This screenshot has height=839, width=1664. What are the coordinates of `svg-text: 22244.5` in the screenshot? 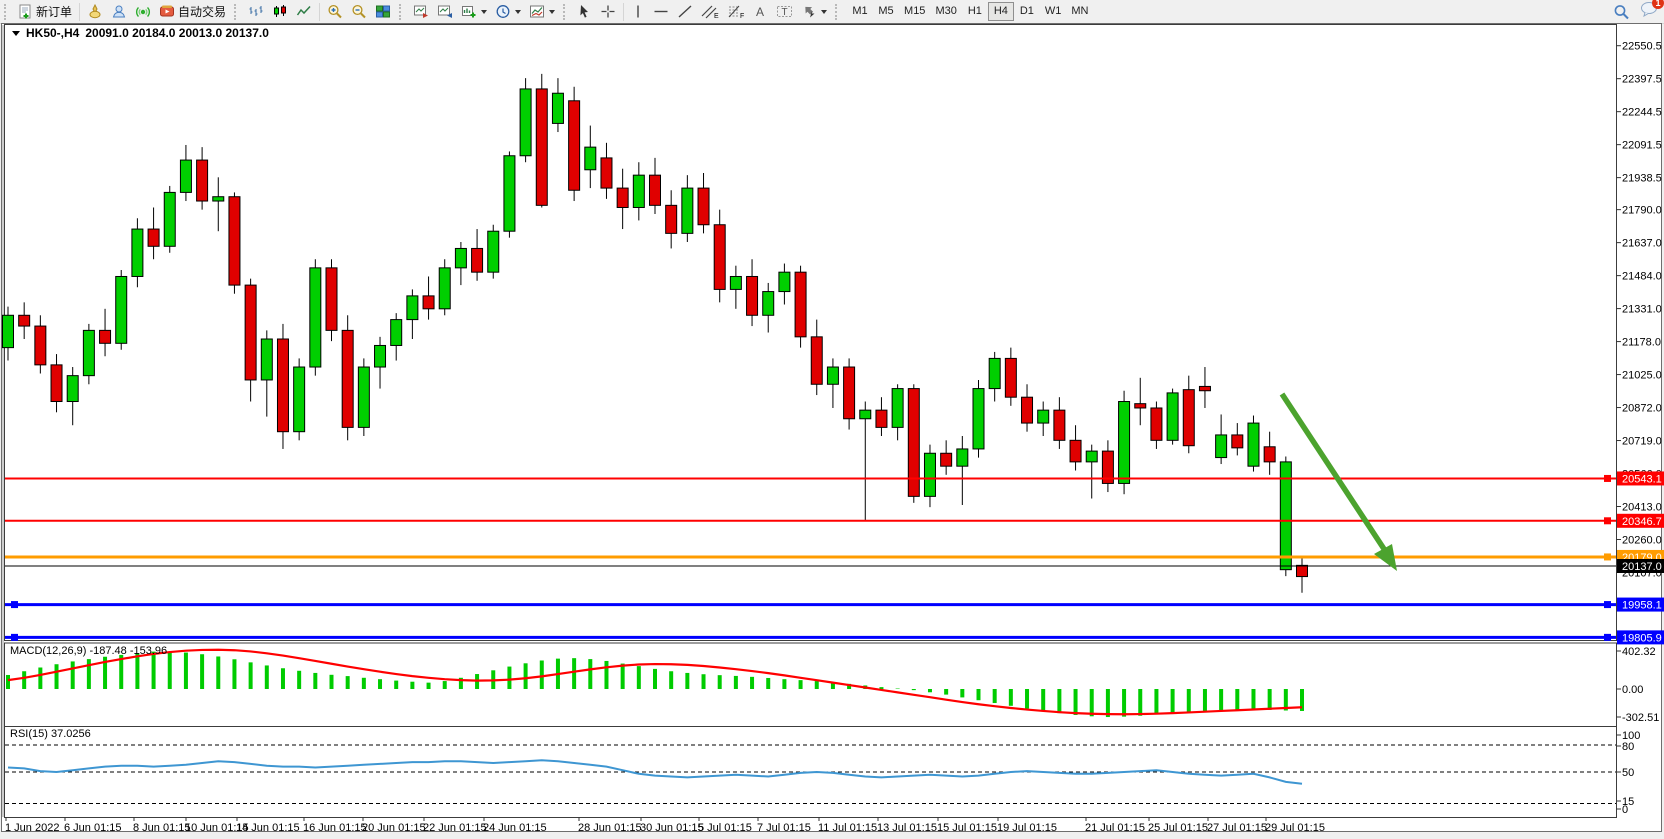 It's located at (1642, 113).